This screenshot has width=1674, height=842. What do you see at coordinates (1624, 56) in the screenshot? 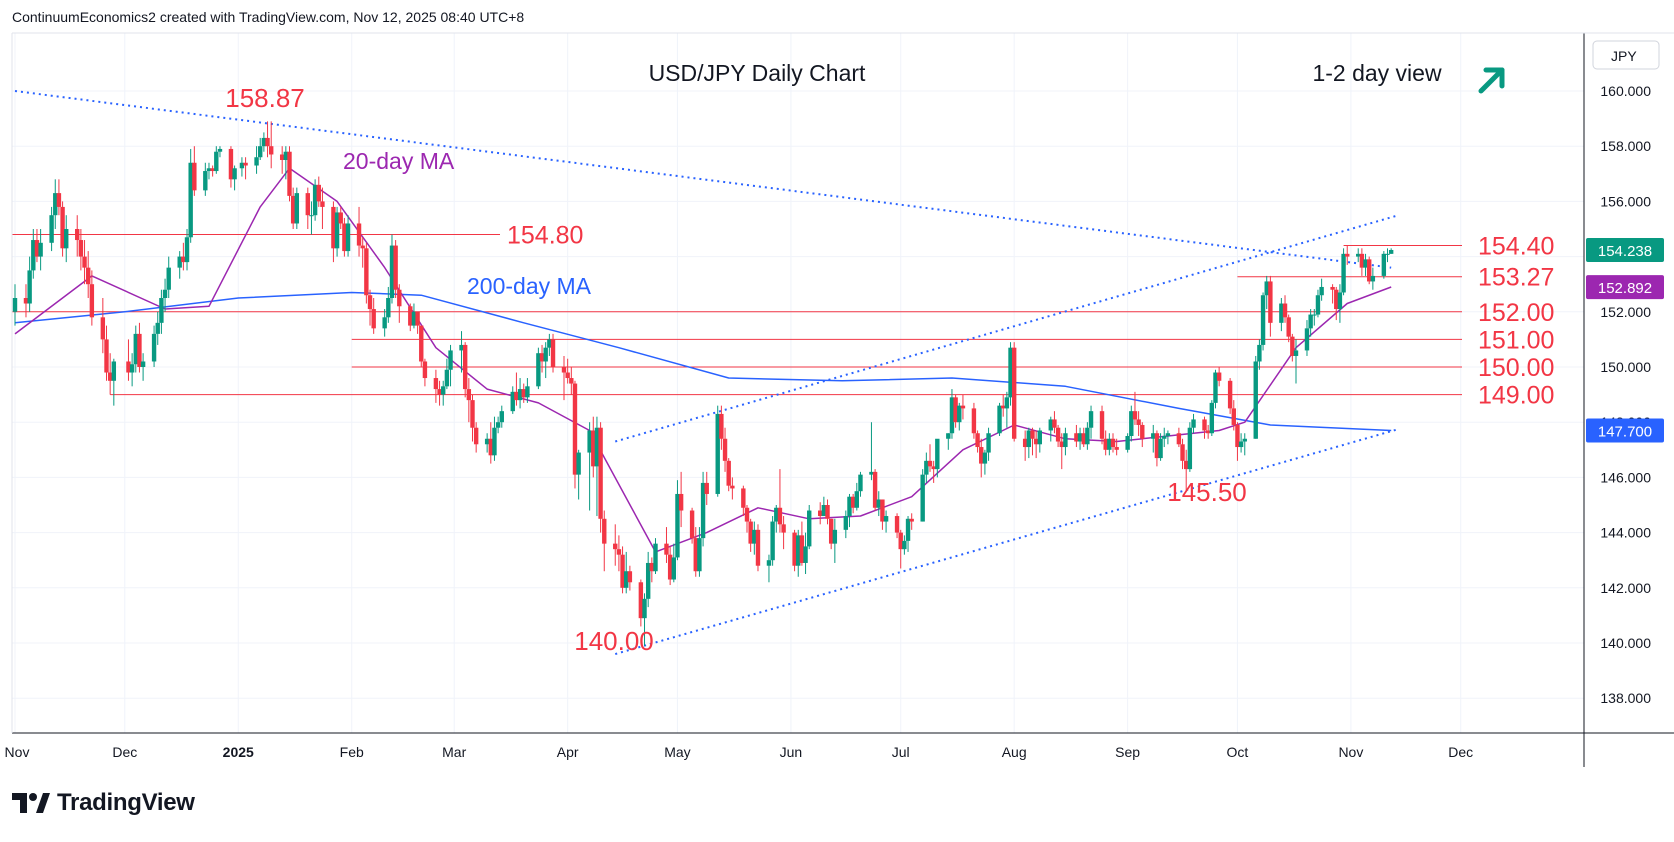
I see `currency-text: JPY` at bounding box center [1624, 56].